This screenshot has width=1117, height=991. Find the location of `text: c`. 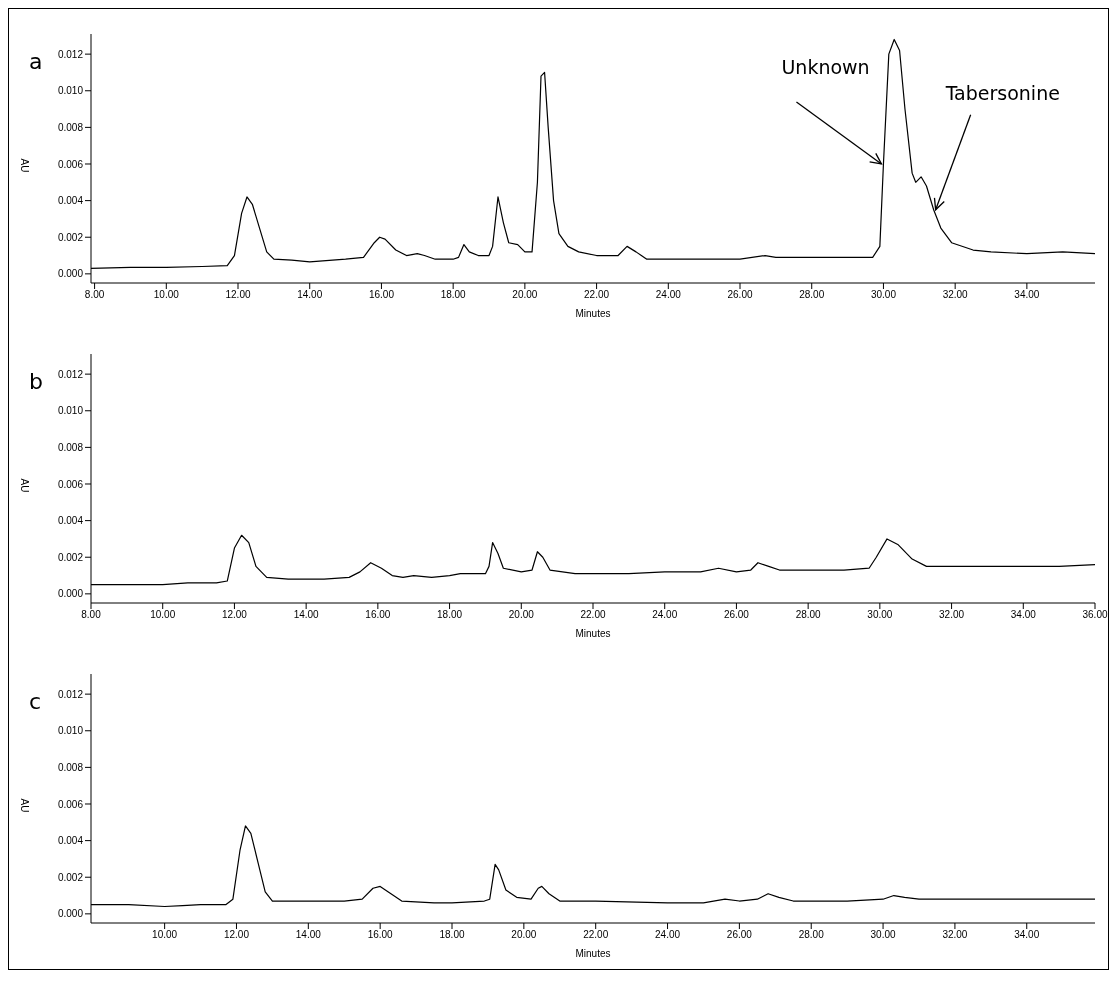

text: c is located at coordinates (35, 701).